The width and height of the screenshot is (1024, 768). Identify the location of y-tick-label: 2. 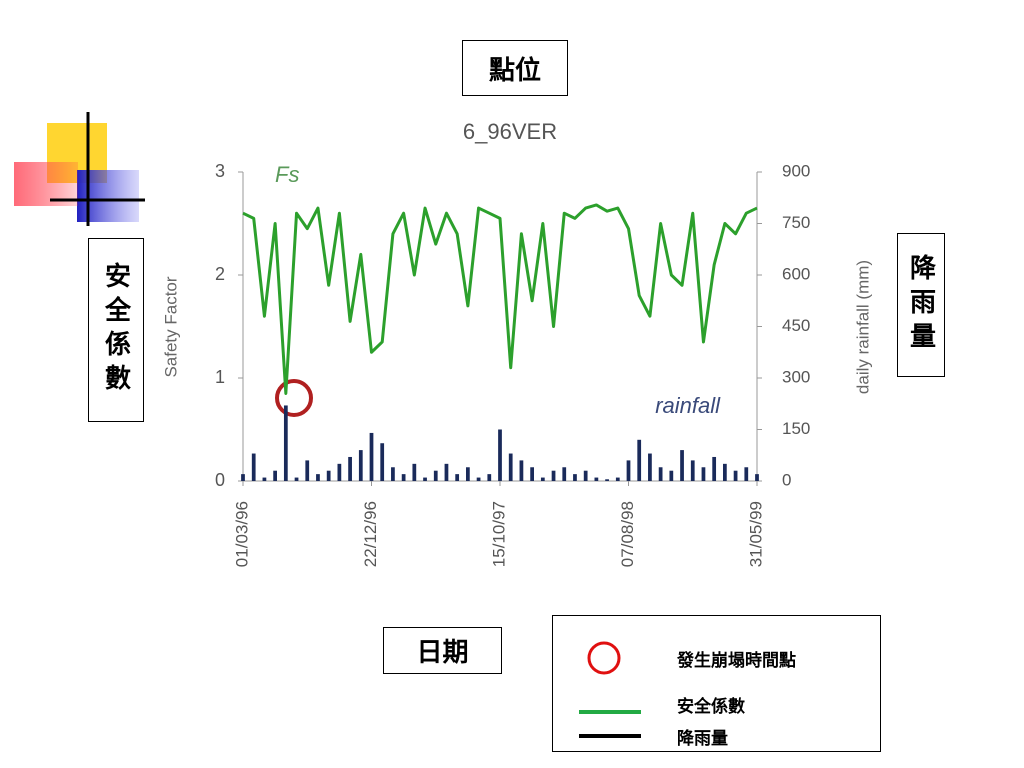
(220, 274).